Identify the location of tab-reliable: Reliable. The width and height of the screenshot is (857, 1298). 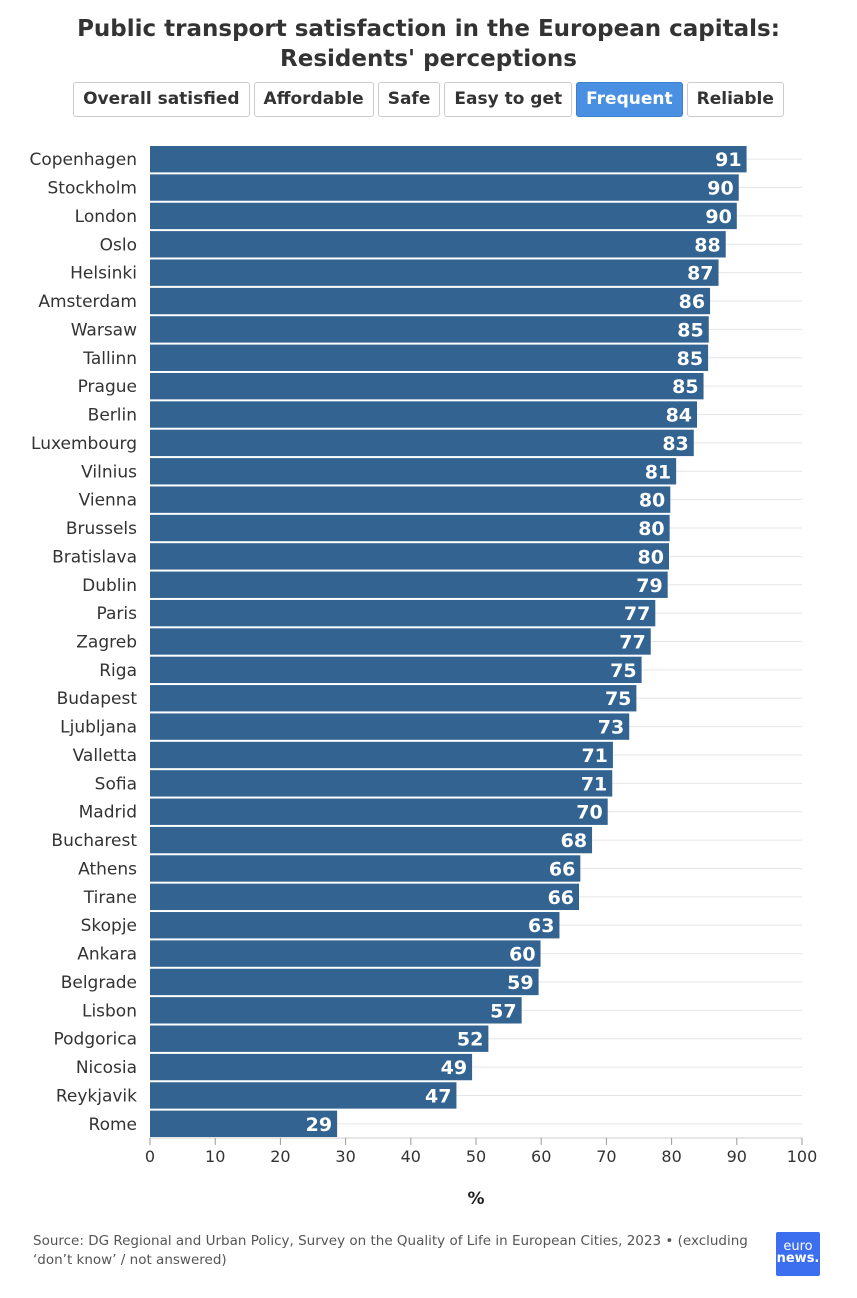
(735, 99).